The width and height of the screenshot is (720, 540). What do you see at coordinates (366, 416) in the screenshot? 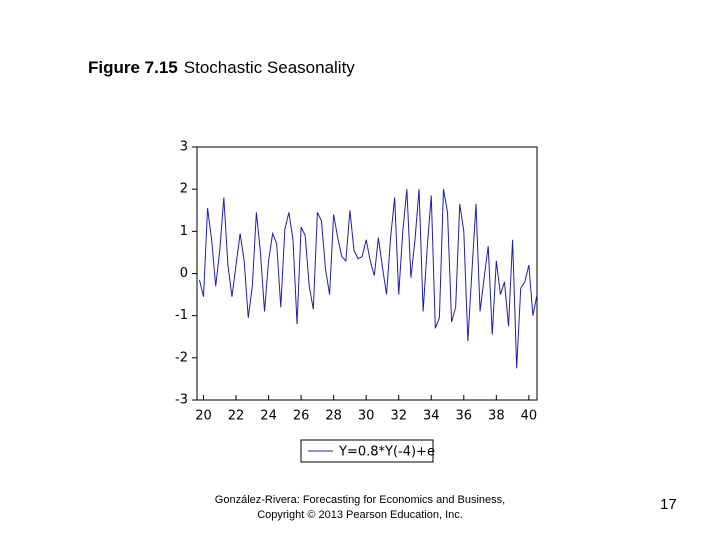
I see `x-tick-label: 30` at bounding box center [366, 416].